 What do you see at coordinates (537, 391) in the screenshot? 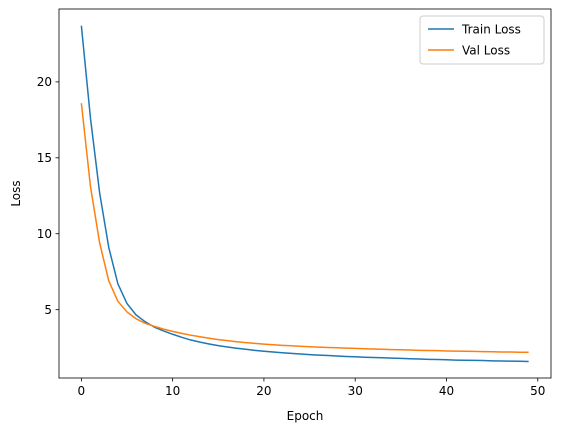
I see `x-tick-label: 50` at bounding box center [537, 391].